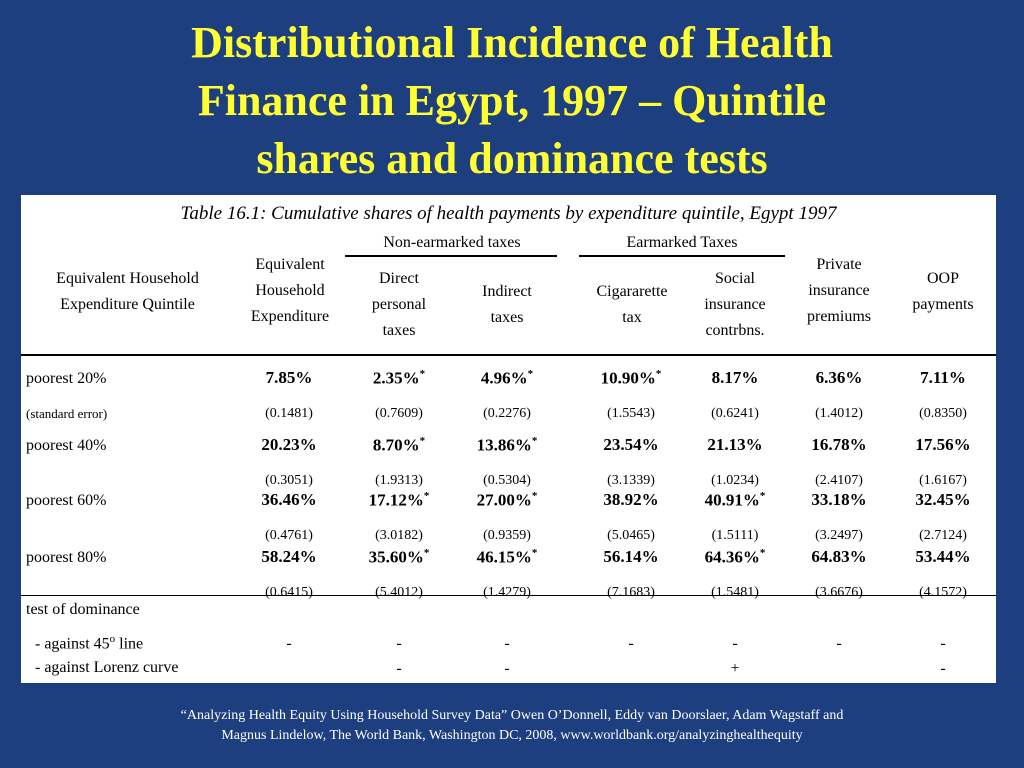  Describe the element at coordinates (507, 500) in the screenshot. I see `value-cell: 27.00%*` at that location.